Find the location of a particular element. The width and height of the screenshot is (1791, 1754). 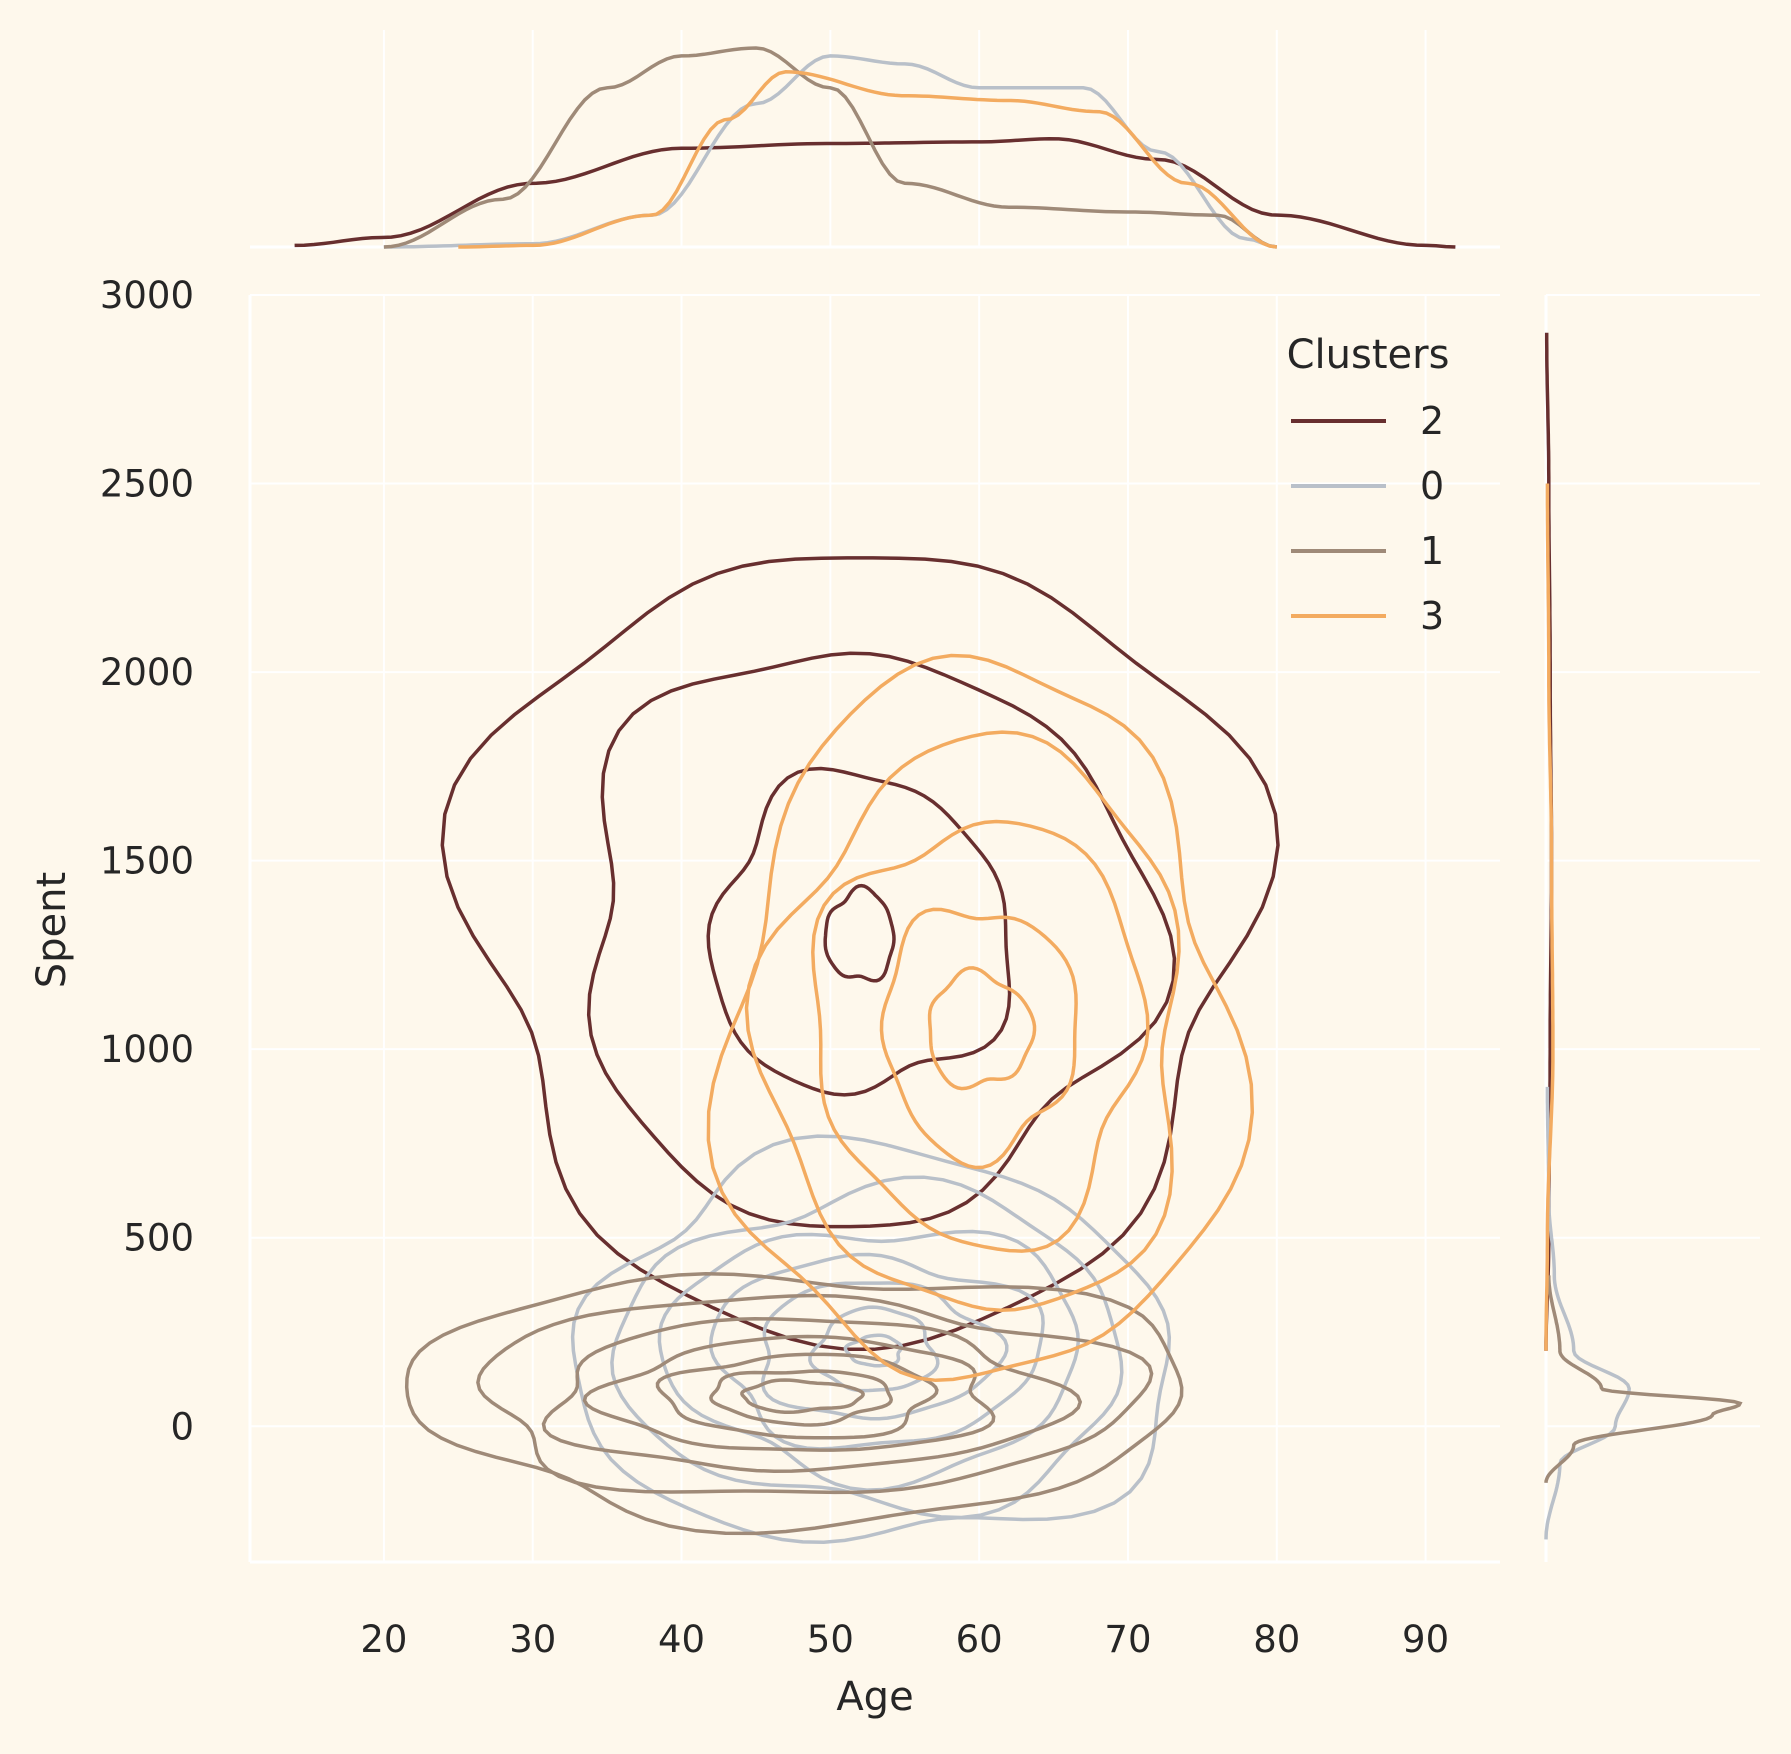

x-tick-label: 70 is located at coordinates (1127, 1639).